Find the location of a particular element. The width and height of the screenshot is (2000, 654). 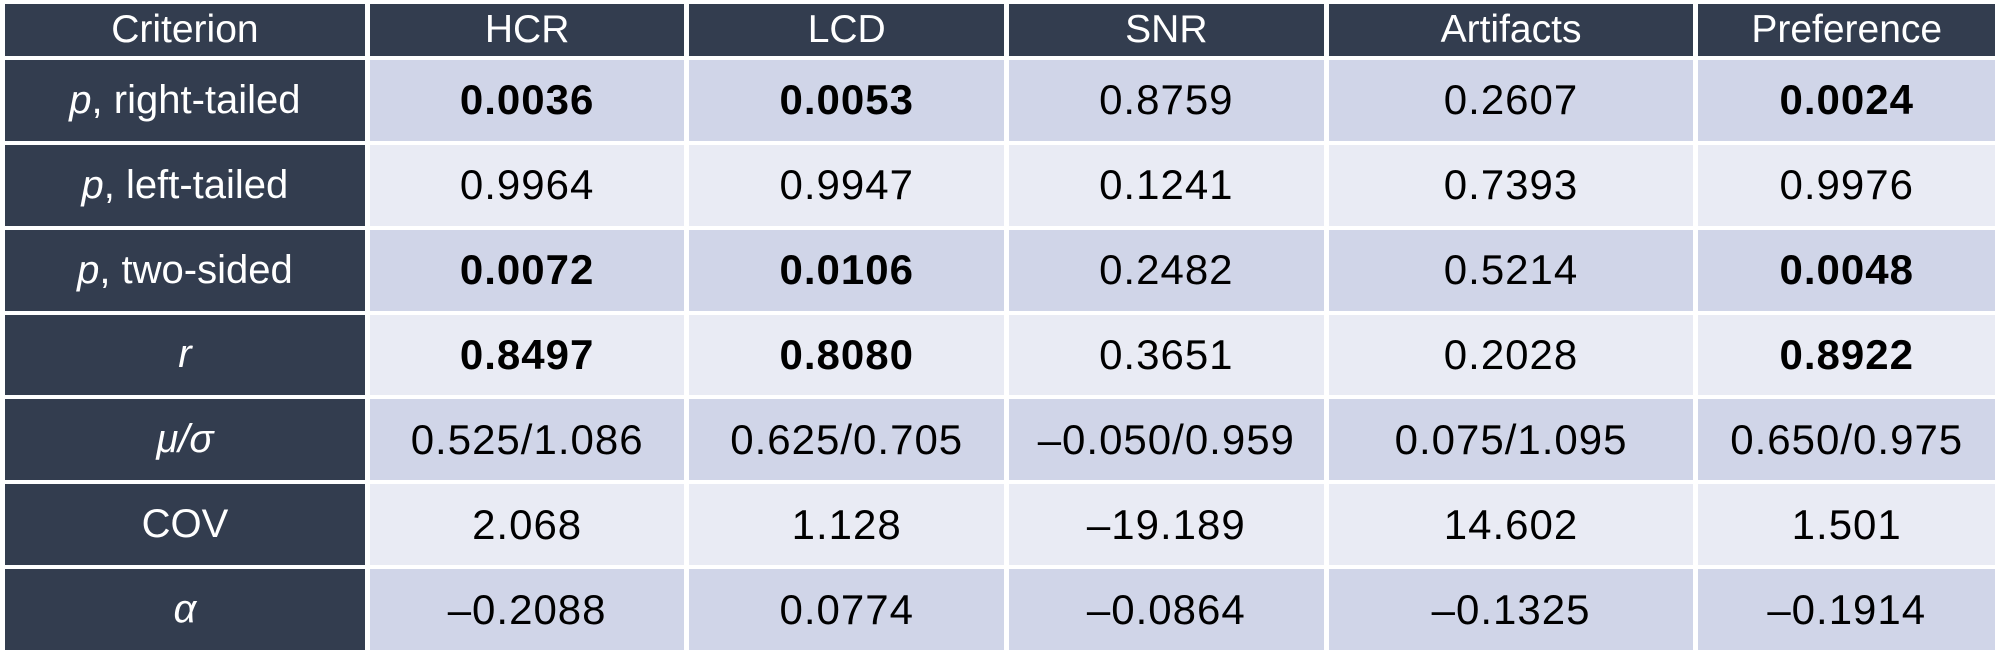

table-cell: 0.8759 is located at coordinates (1166, 100).